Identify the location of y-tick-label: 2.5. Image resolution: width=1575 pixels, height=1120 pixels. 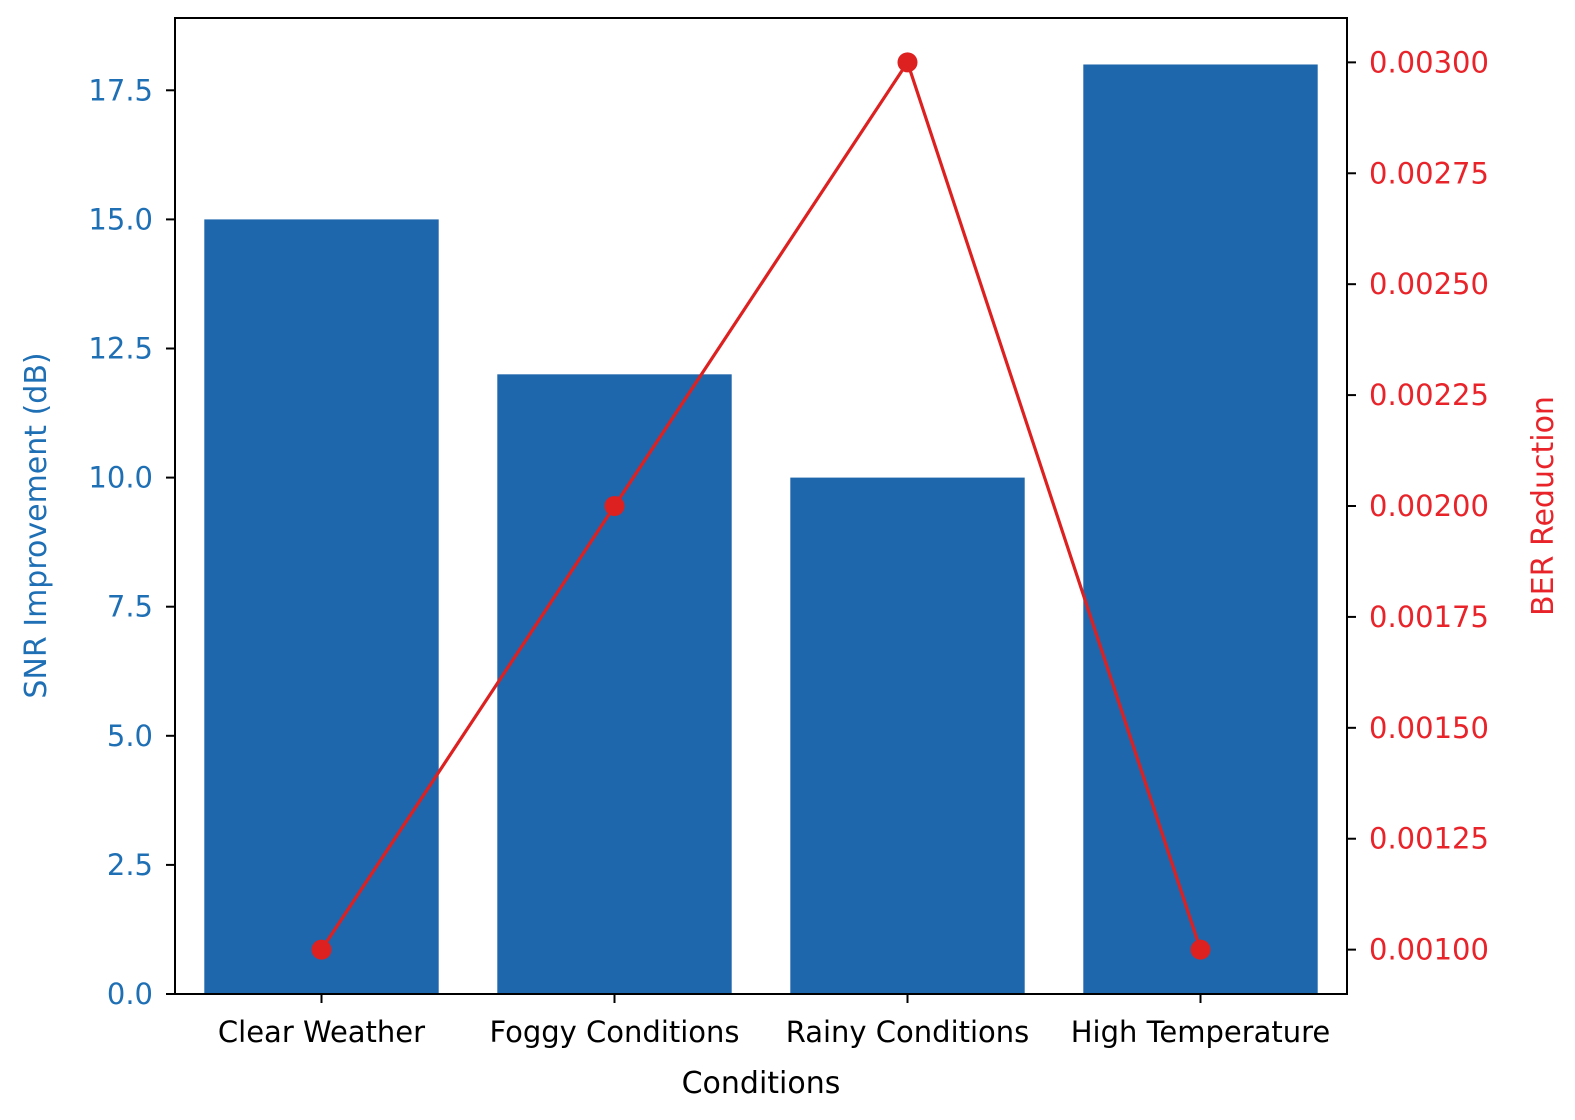
(130, 865).